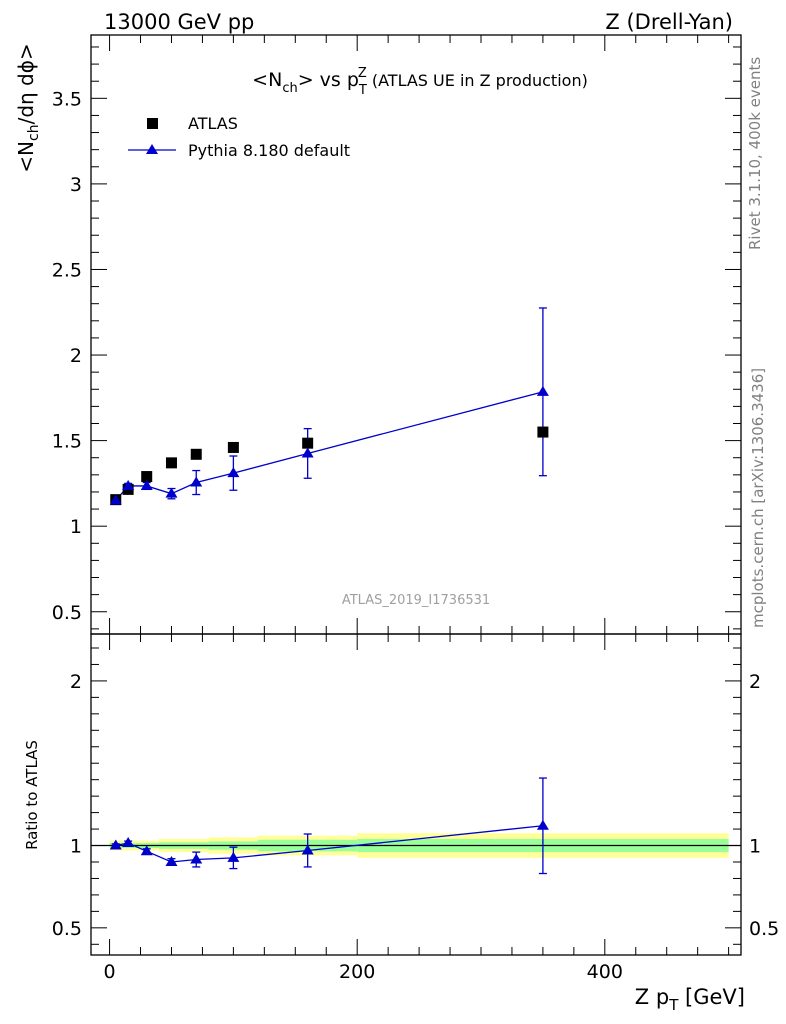 The image size is (786, 1024). What do you see at coordinates (269, 150) in the screenshot?
I see `legend-pythia-label: Pythia 8.180 default` at bounding box center [269, 150].